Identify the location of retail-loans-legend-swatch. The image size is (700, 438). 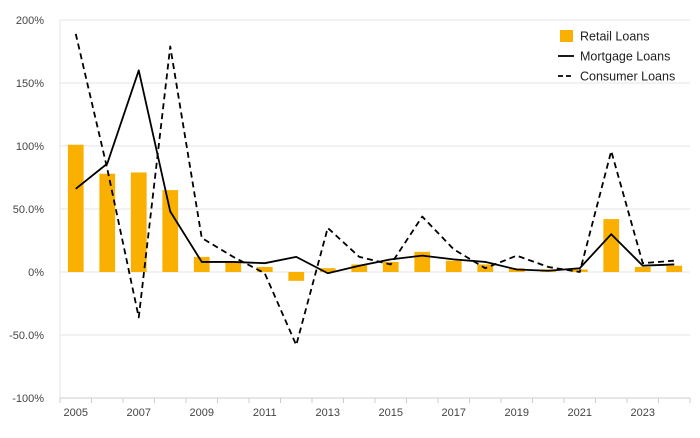
(566, 36).